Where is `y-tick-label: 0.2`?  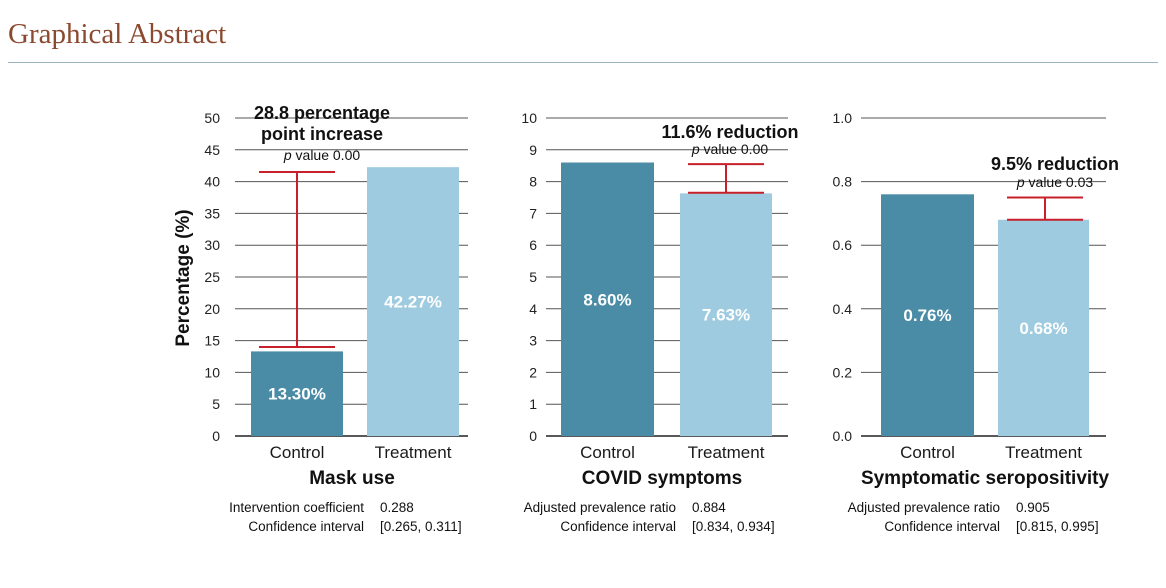 y-tick-label: 0.2 is located at coordinates (843, 372).